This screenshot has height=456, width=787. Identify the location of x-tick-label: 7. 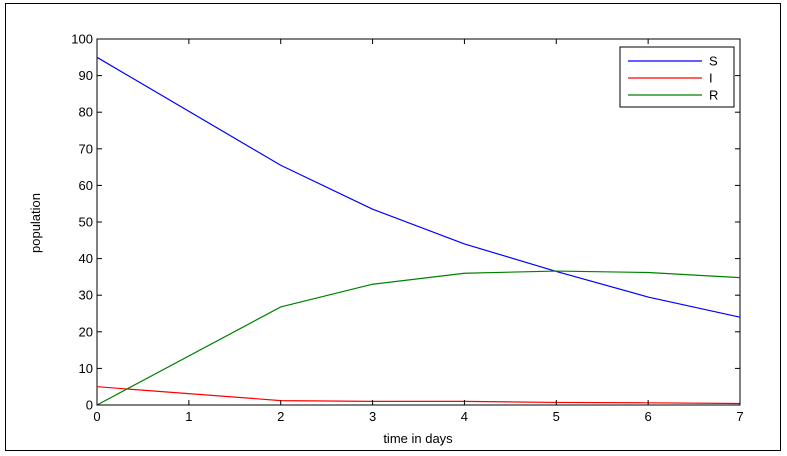
(739, 416).